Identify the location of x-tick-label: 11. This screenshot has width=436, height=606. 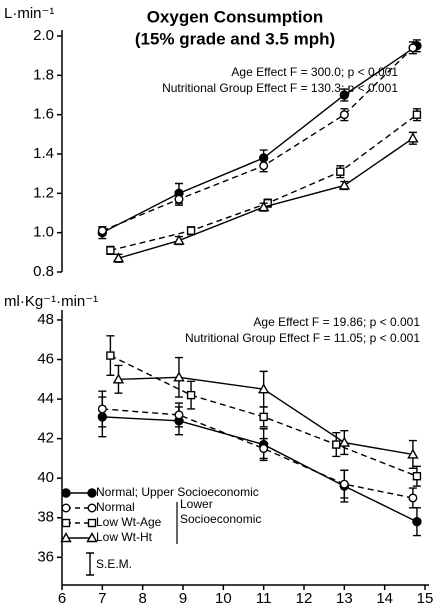
(264, 598).